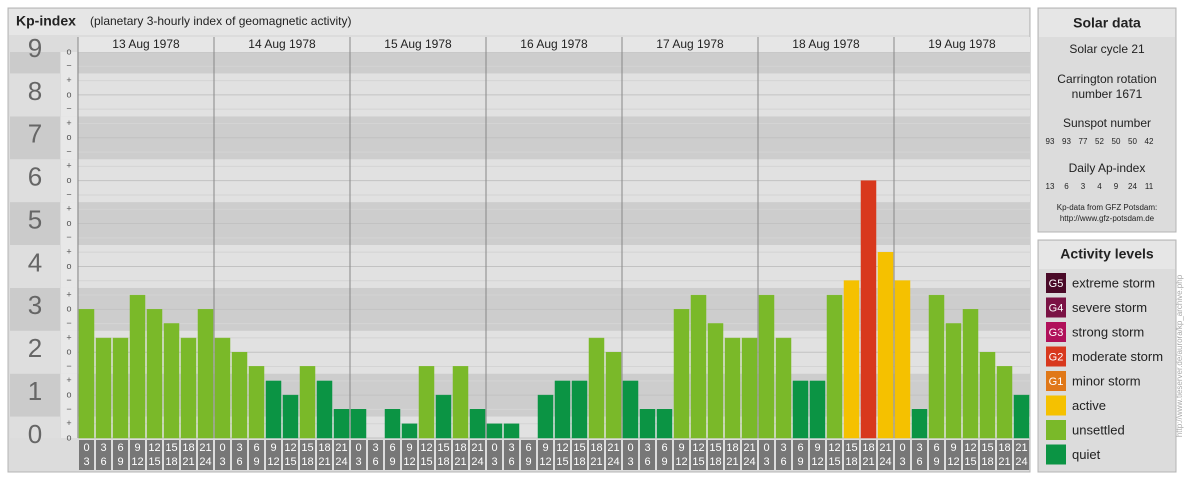  I want to click on sunspot-value: 93, so click(1050, 141).